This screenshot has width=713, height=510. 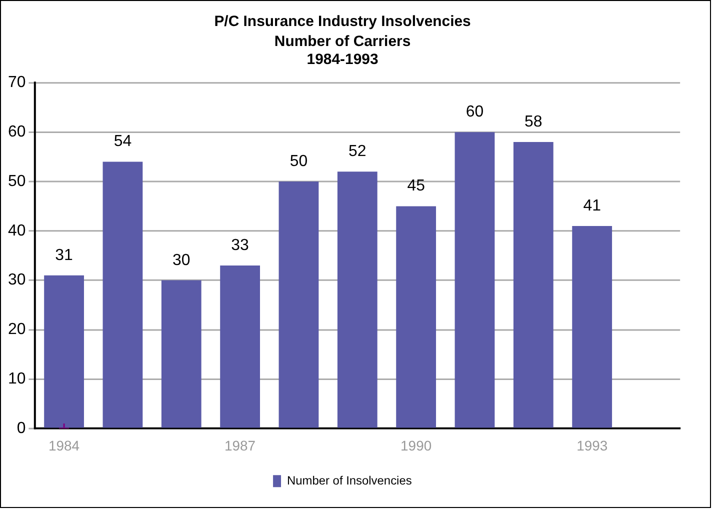 I want to click on data-label: 31, so click(x=64, y=255).